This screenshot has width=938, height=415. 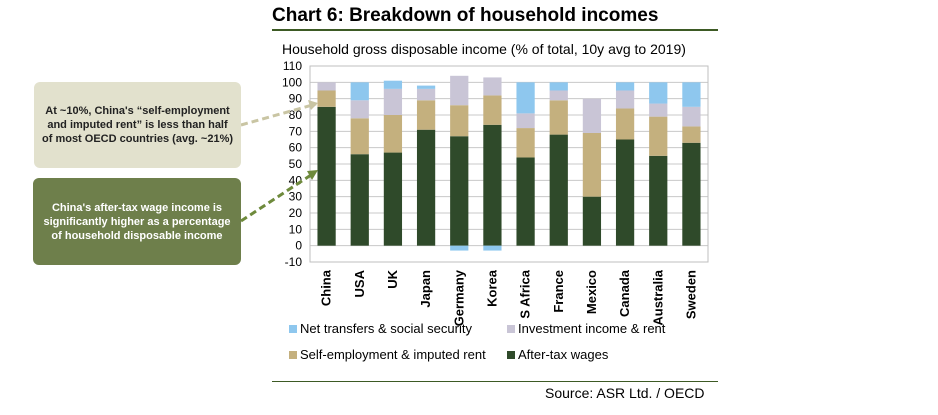 What do you see at coordinates (558, 190) in the screenshot?
I see `bar-wages-france` at bounding box center [558, 190].